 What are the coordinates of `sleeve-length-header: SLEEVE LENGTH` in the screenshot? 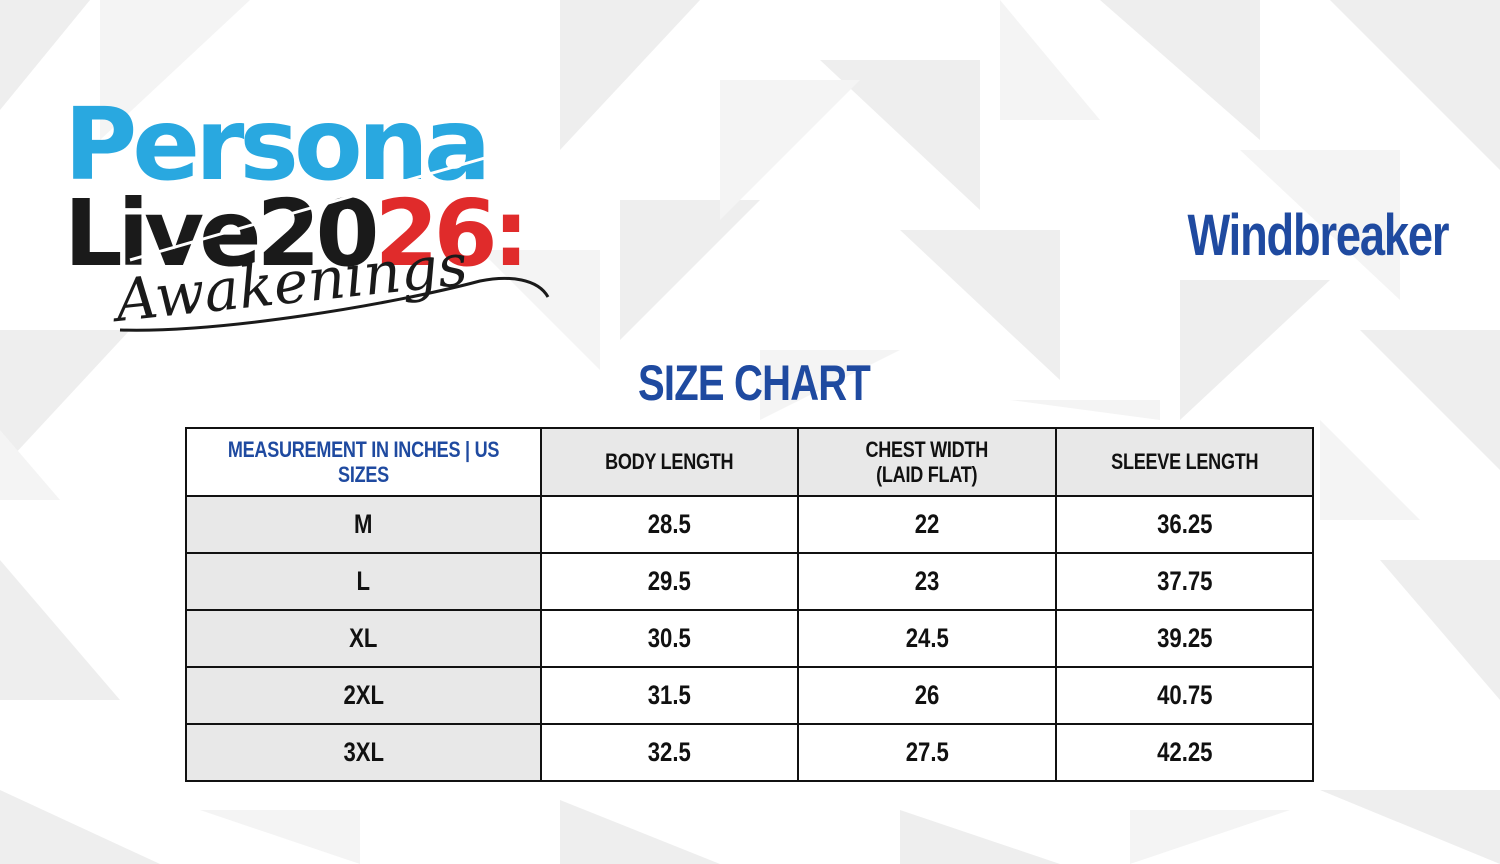 It's located at (1184, 462).